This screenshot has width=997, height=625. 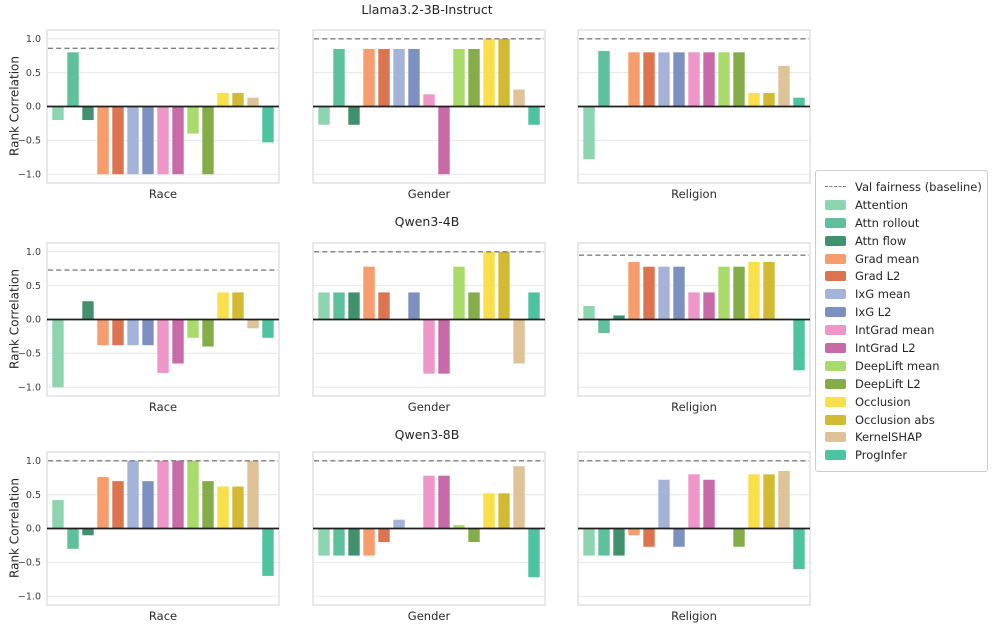 What do you see at coordinates (429, 106) in the screenshot?
I see `chart-llama-gender` at bounding box center [429, 106].